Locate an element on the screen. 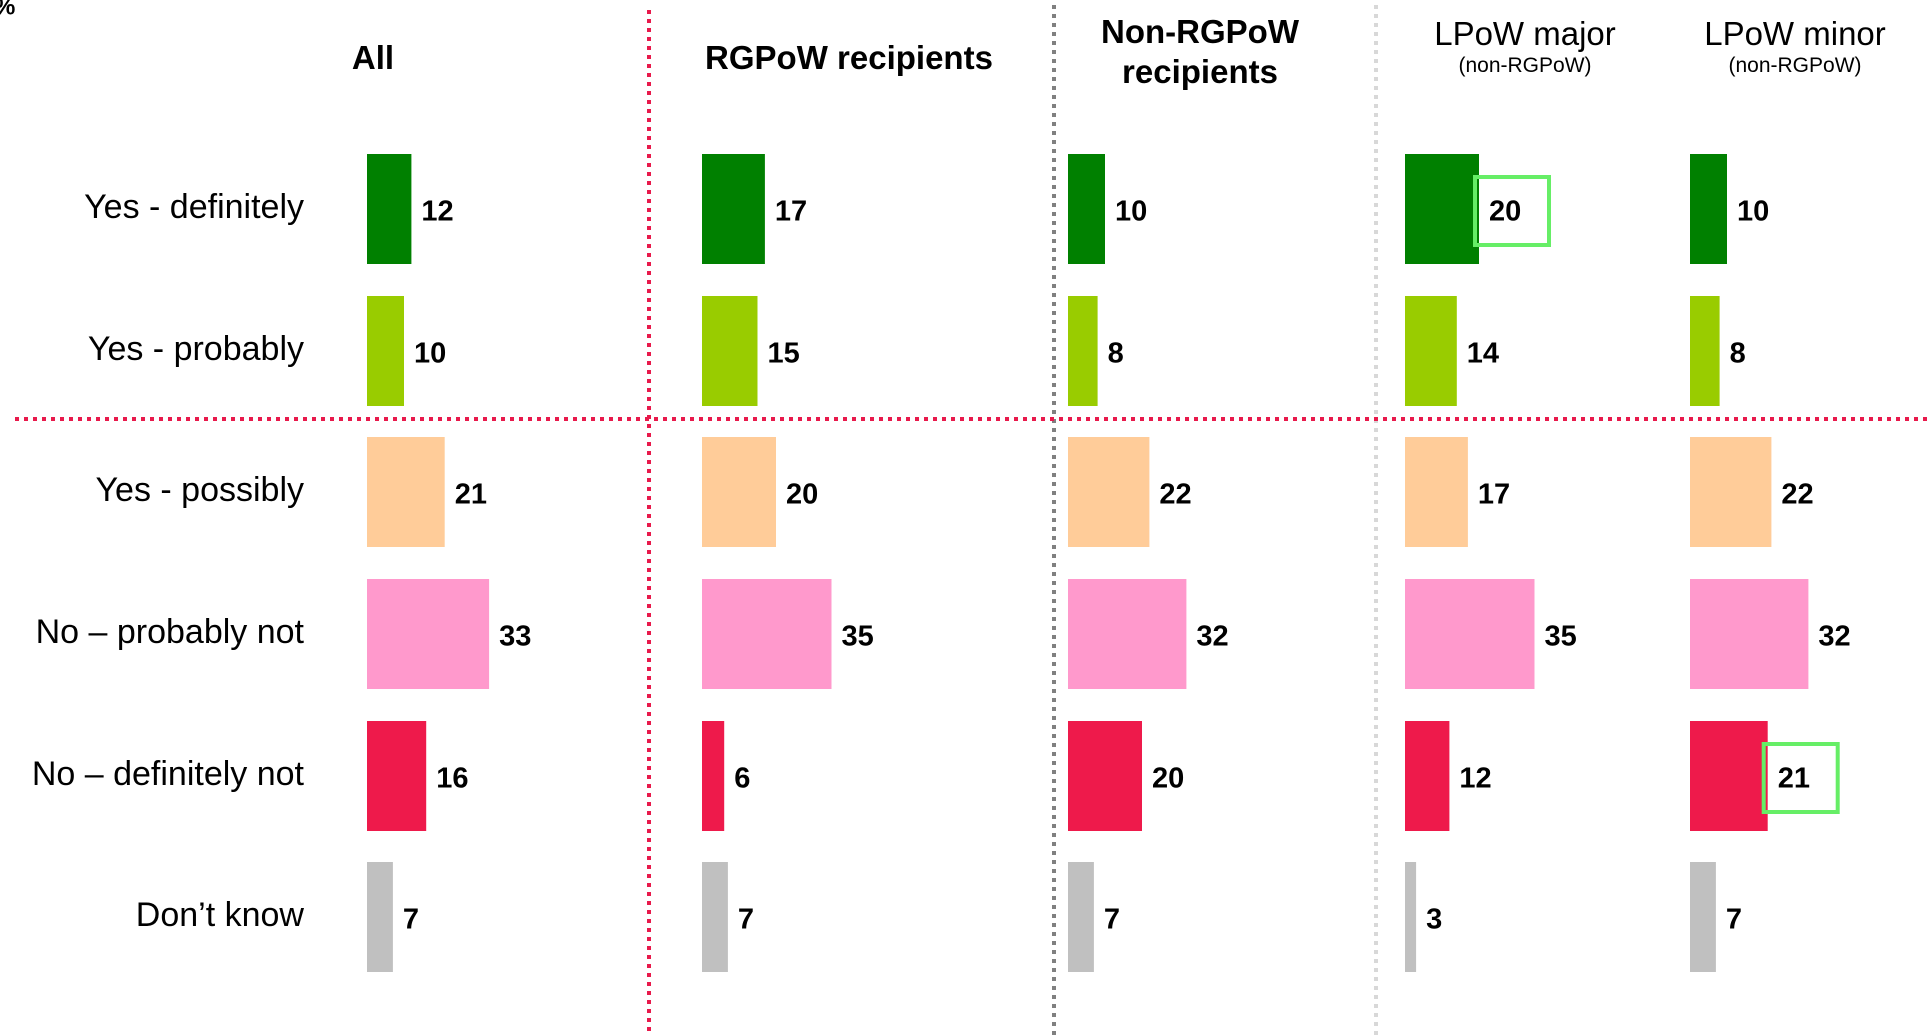 This screenshot has height=1036, width=1930. column-header: All is located at coordinates (373, 58).